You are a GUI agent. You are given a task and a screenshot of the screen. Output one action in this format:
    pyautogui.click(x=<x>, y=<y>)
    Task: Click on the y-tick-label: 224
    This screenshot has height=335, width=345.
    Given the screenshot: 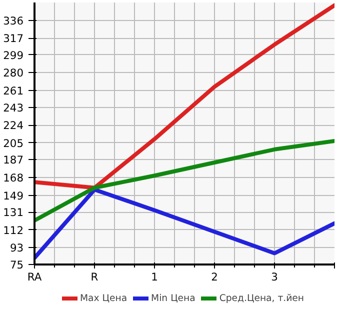 What is the action you would take?
    pyautogui.click(x=13, y=125)
    